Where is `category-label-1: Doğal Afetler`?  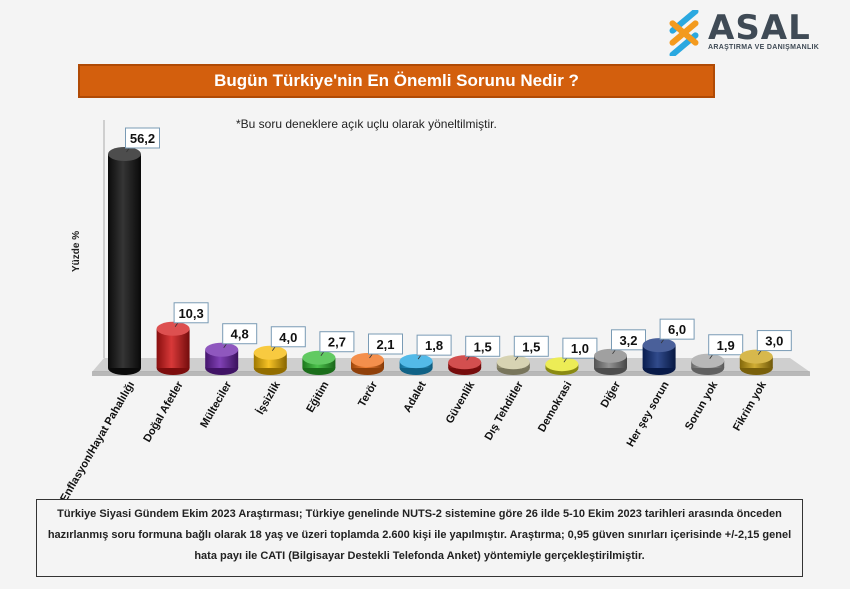 category-label-1: Doğal Afetler is located at coordinates (163, 412).